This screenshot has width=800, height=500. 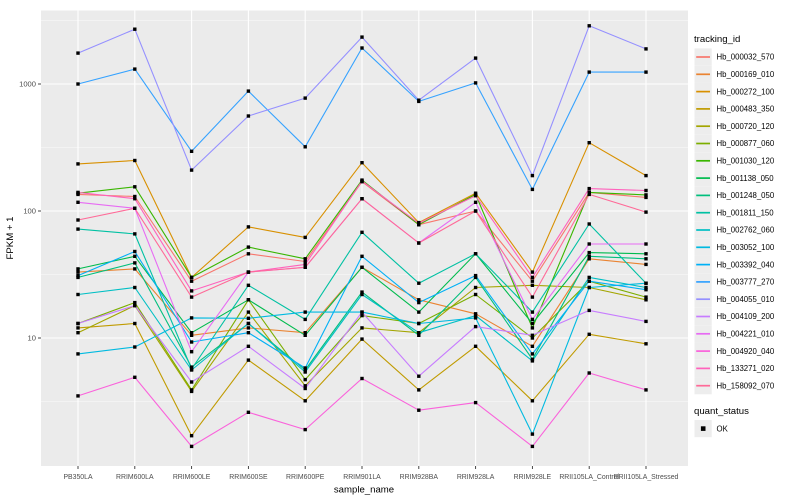 What do you see at coordinates (746, 212) in the screenshot?
I see `legend-label: Hb_001811_150` at bounding box center [746, 212].